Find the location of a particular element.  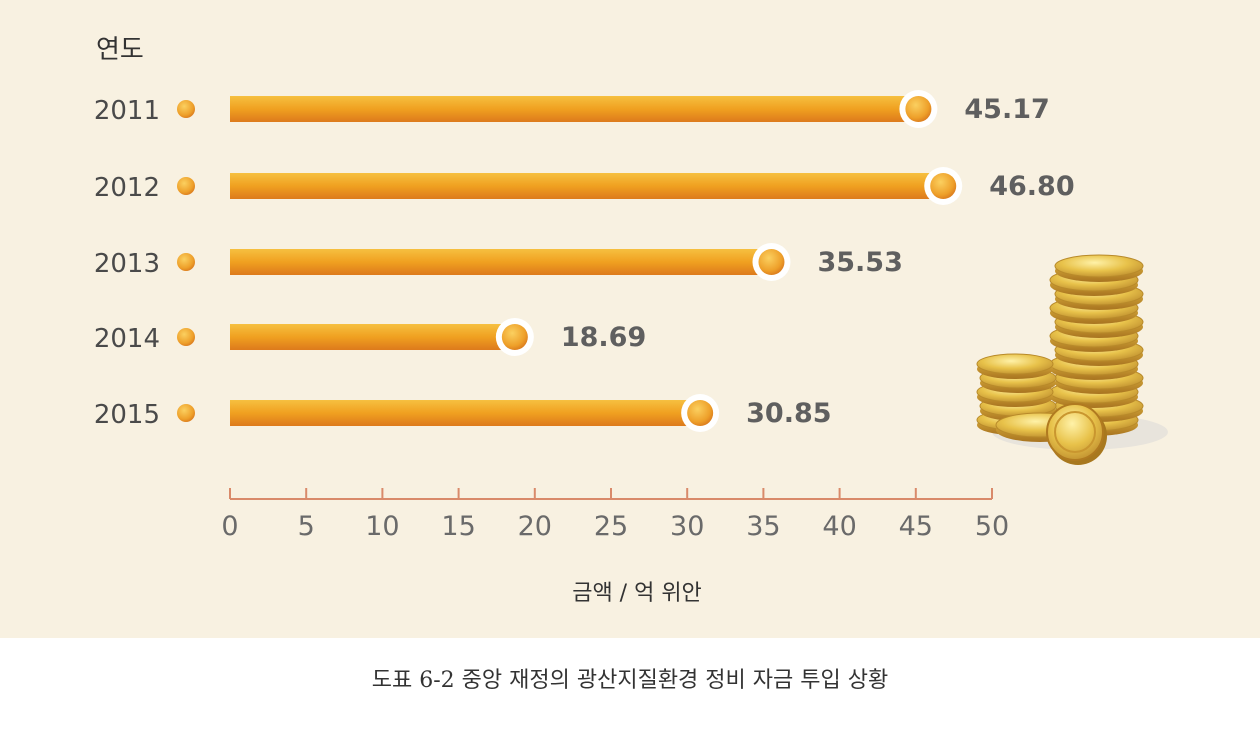

x-tick-label: 0 is located at coordinates (229, 526).